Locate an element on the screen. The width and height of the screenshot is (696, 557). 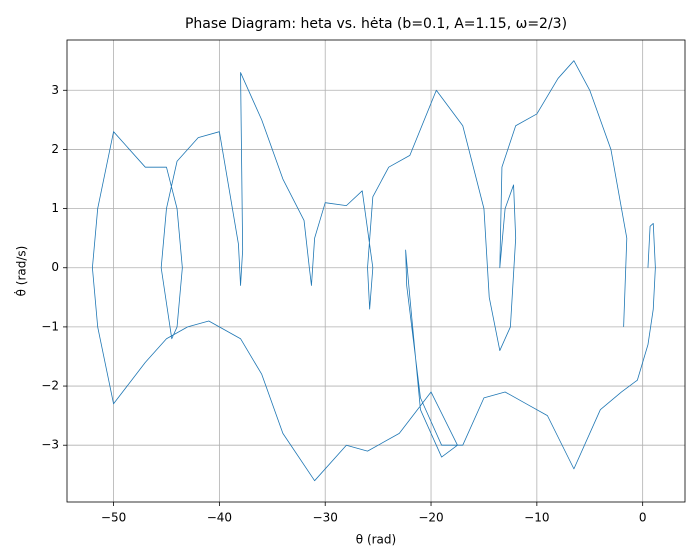
y-tick-label: 0 is located at coordinates (55, 267).